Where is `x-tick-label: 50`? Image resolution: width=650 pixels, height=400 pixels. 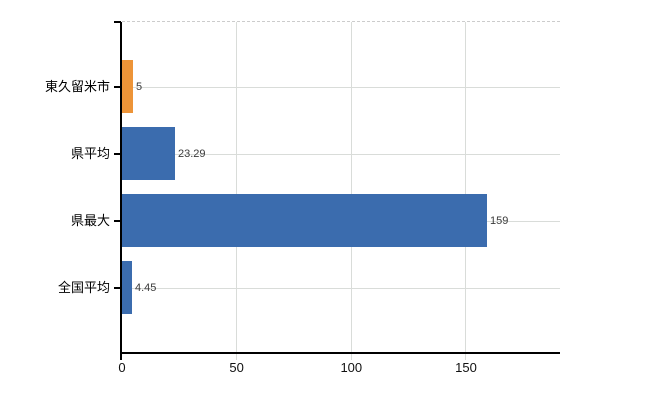
x-tick-label: 50 is located at coordinates (236, 367).